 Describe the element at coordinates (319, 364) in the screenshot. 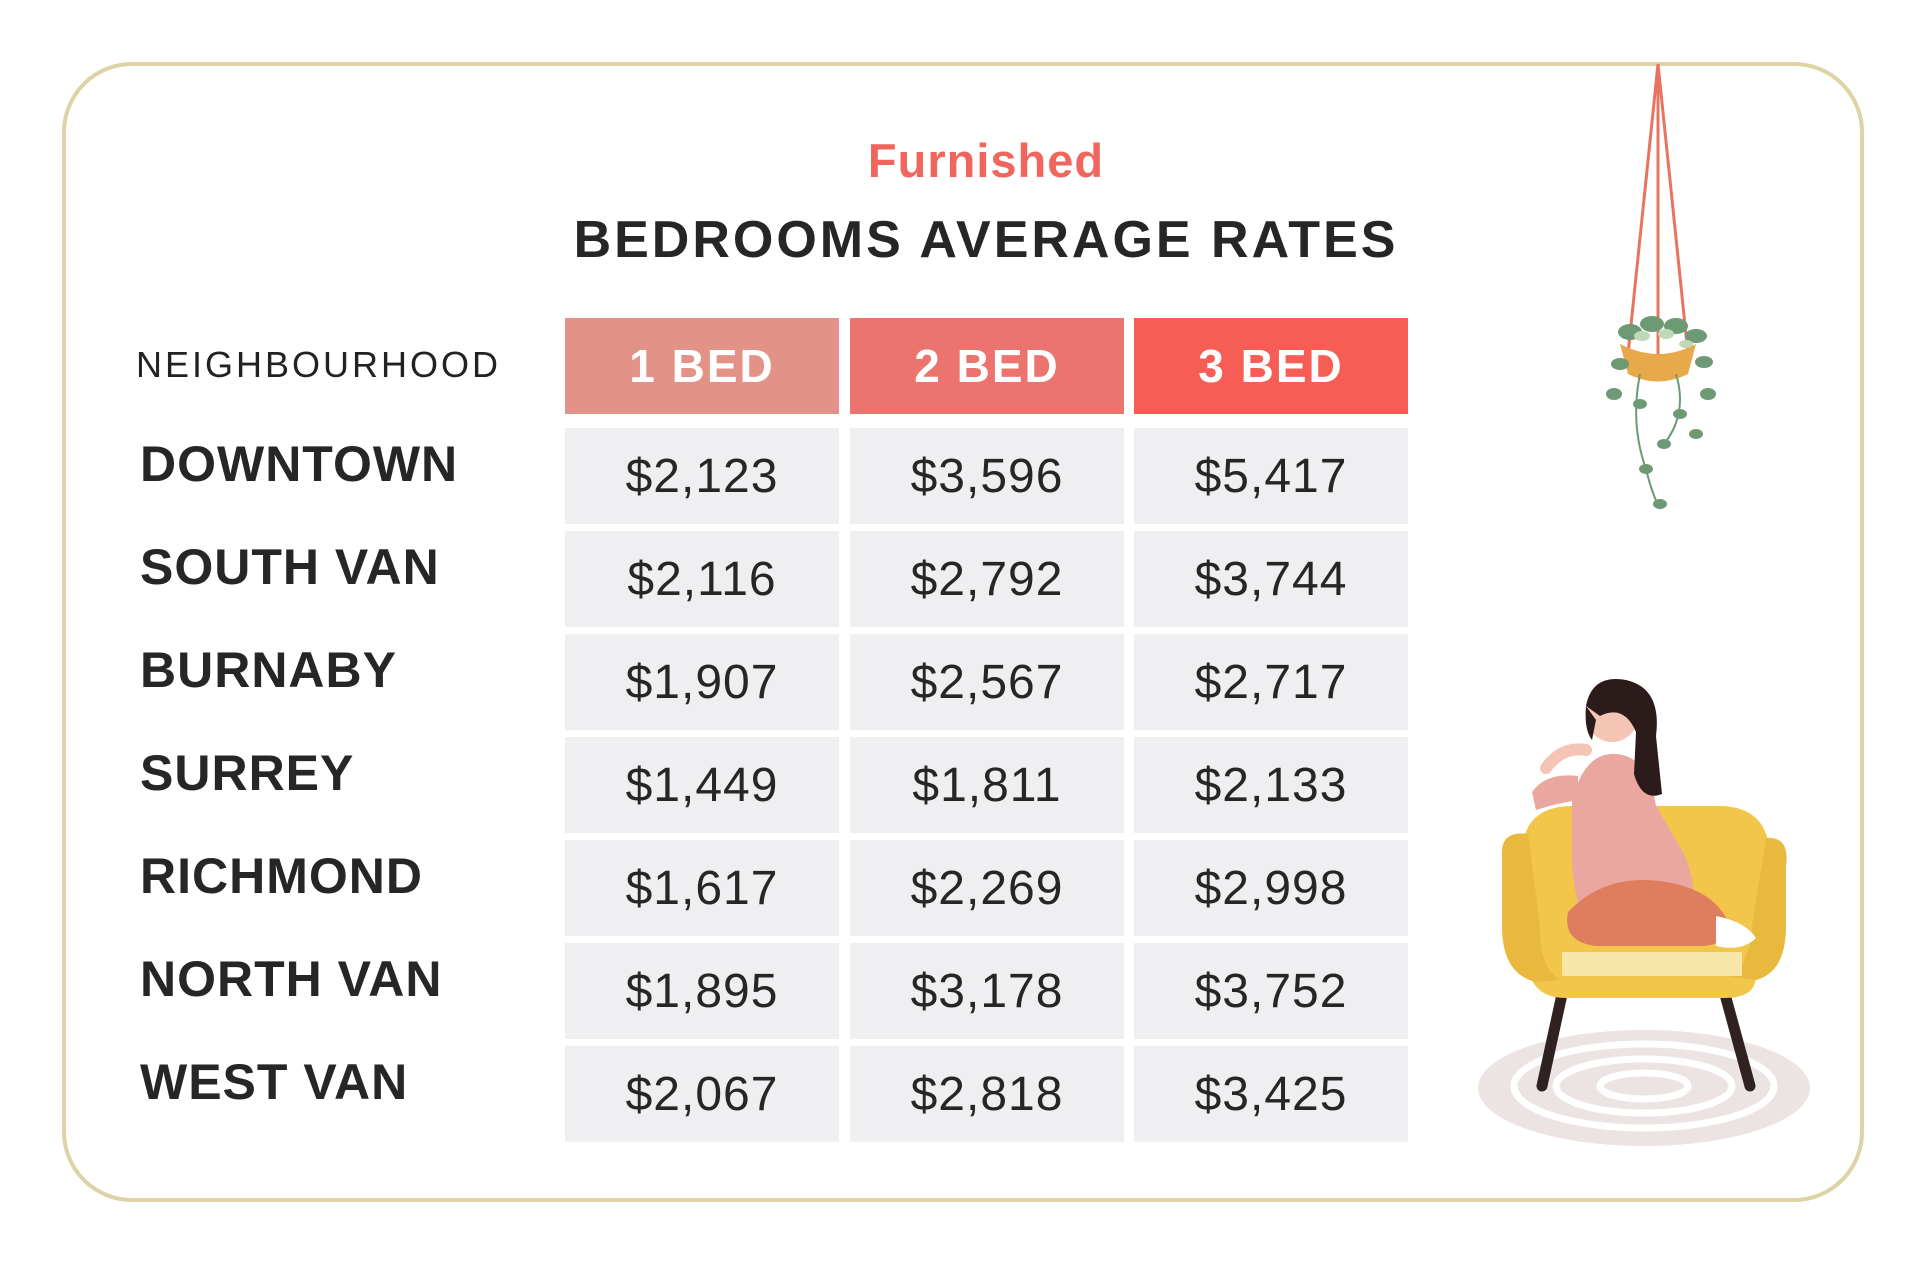

I see `row-header-label: NEIGHBOURHOOD` at that location.